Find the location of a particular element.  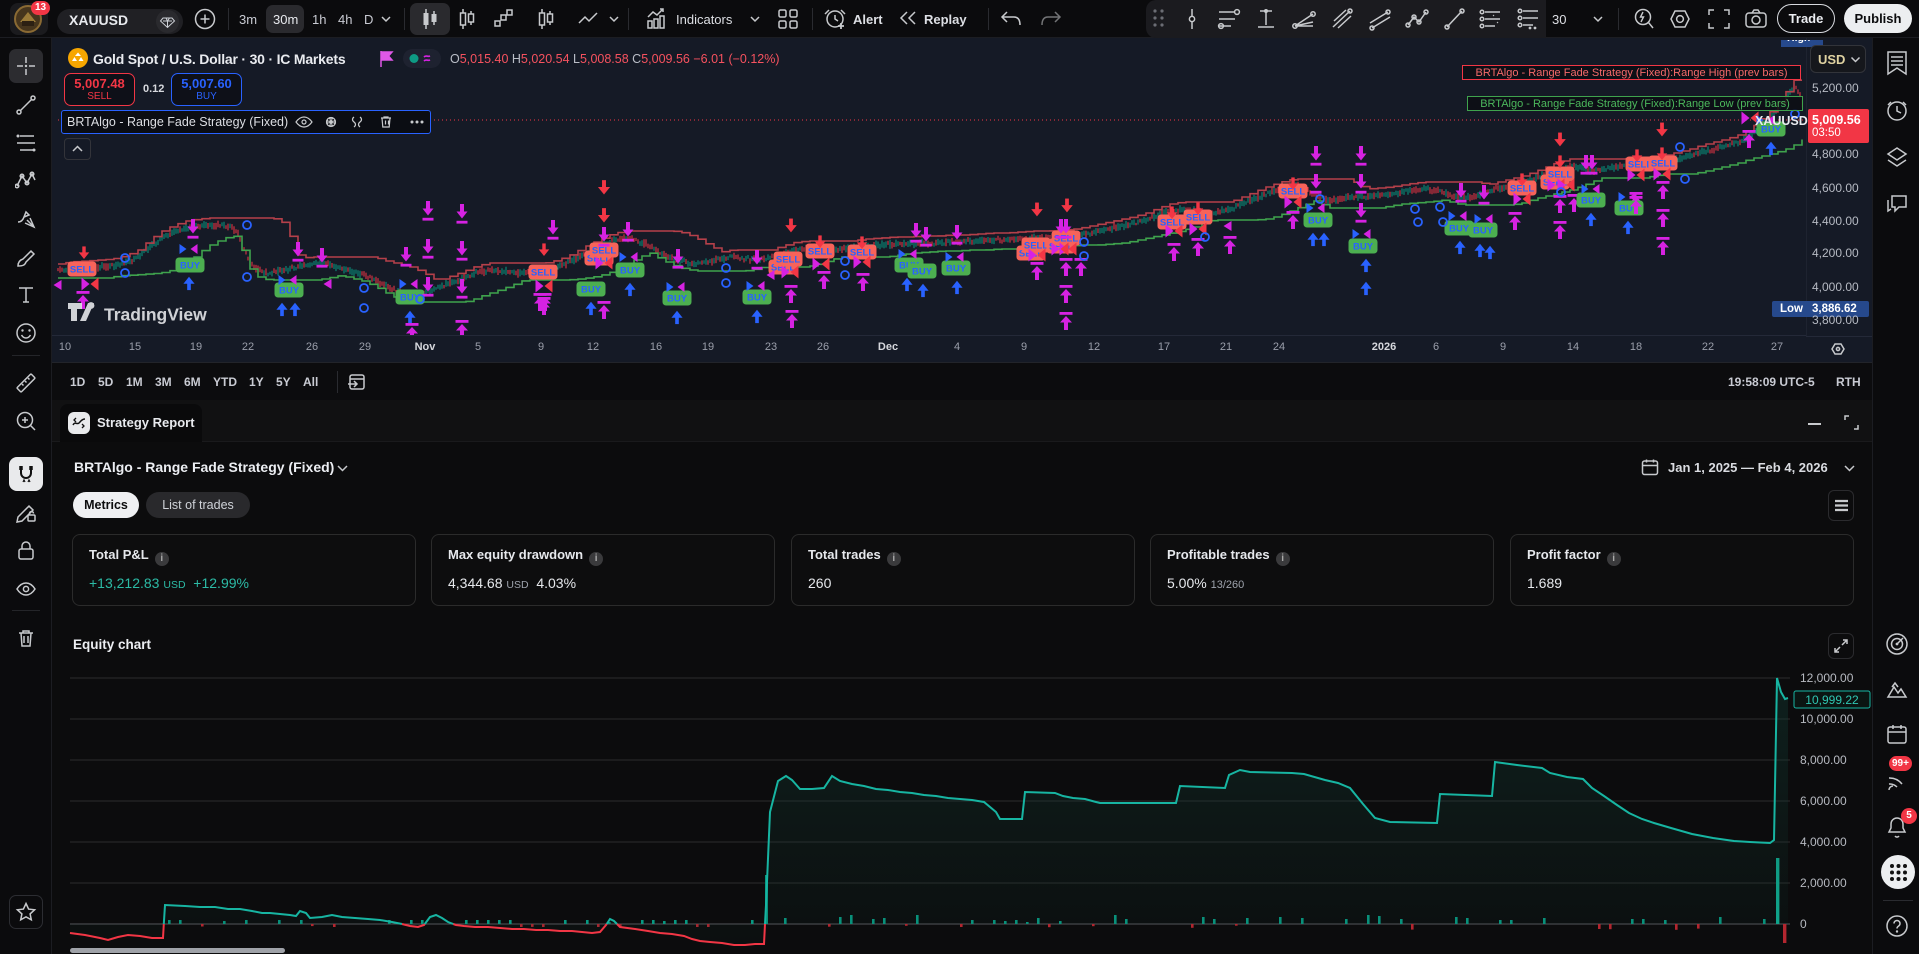

svg-text: 6,000.00 is located at coordinates (1823, 801).